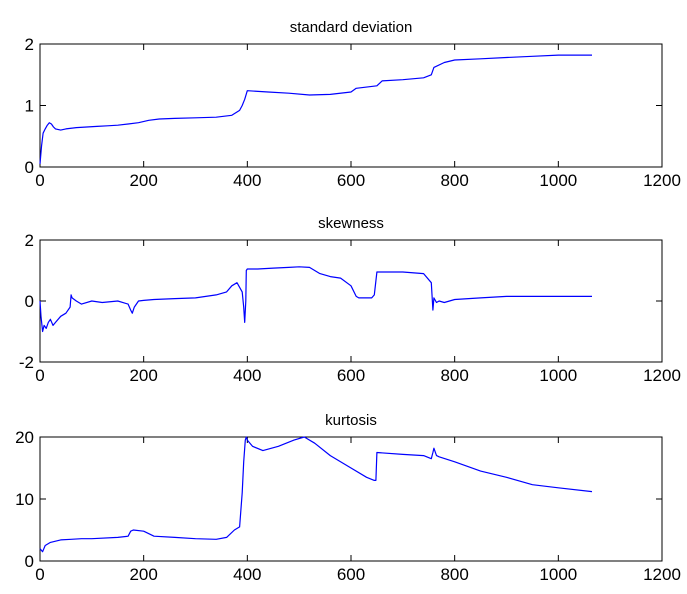  I want to click on subplot-title: standard deviation, so click(351, 27).